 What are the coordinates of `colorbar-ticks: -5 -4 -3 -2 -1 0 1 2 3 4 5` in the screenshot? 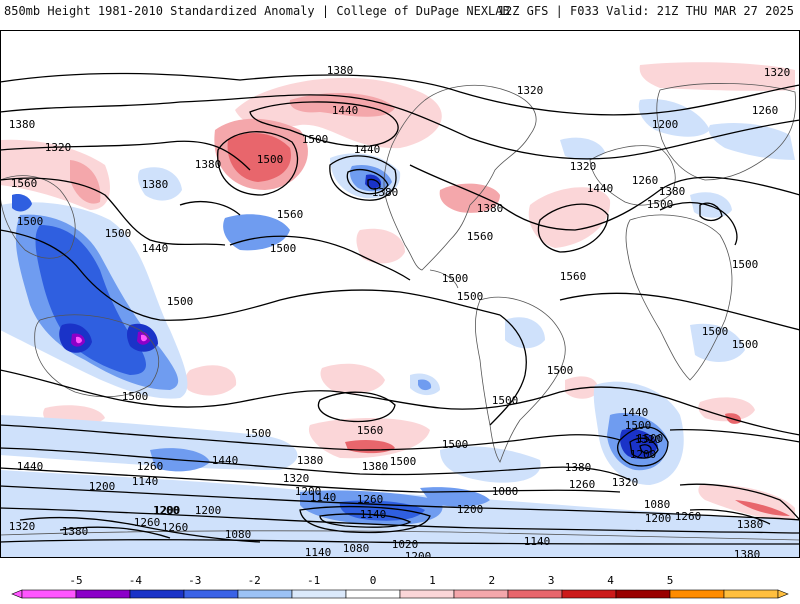 It's located at (371, 580).